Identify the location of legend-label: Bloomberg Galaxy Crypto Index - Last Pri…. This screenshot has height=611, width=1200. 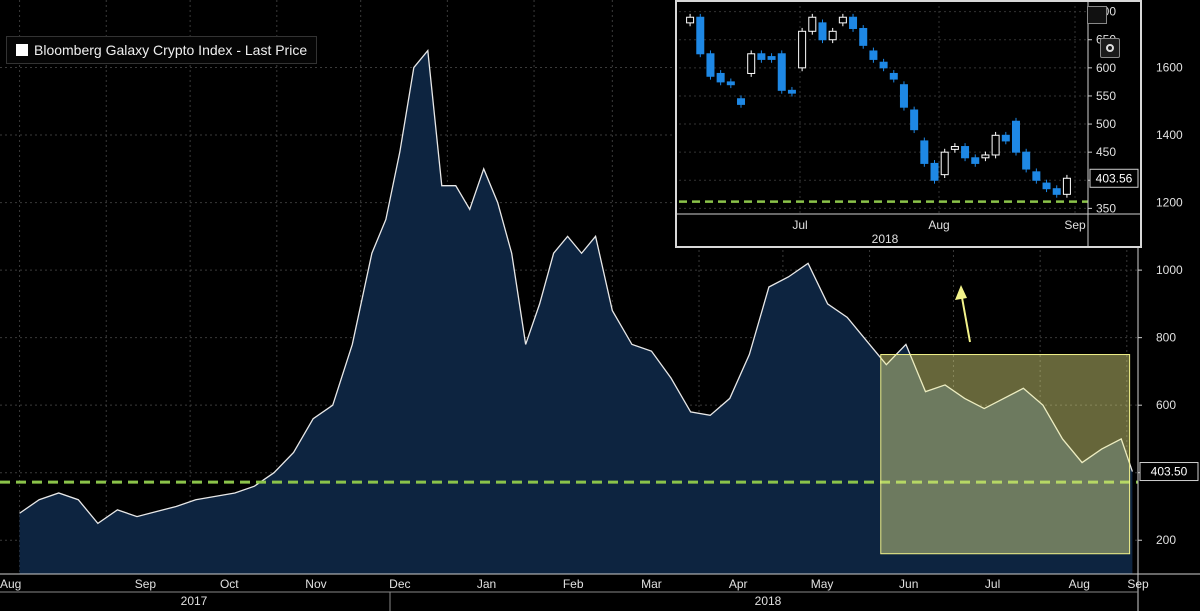
(171, 50).